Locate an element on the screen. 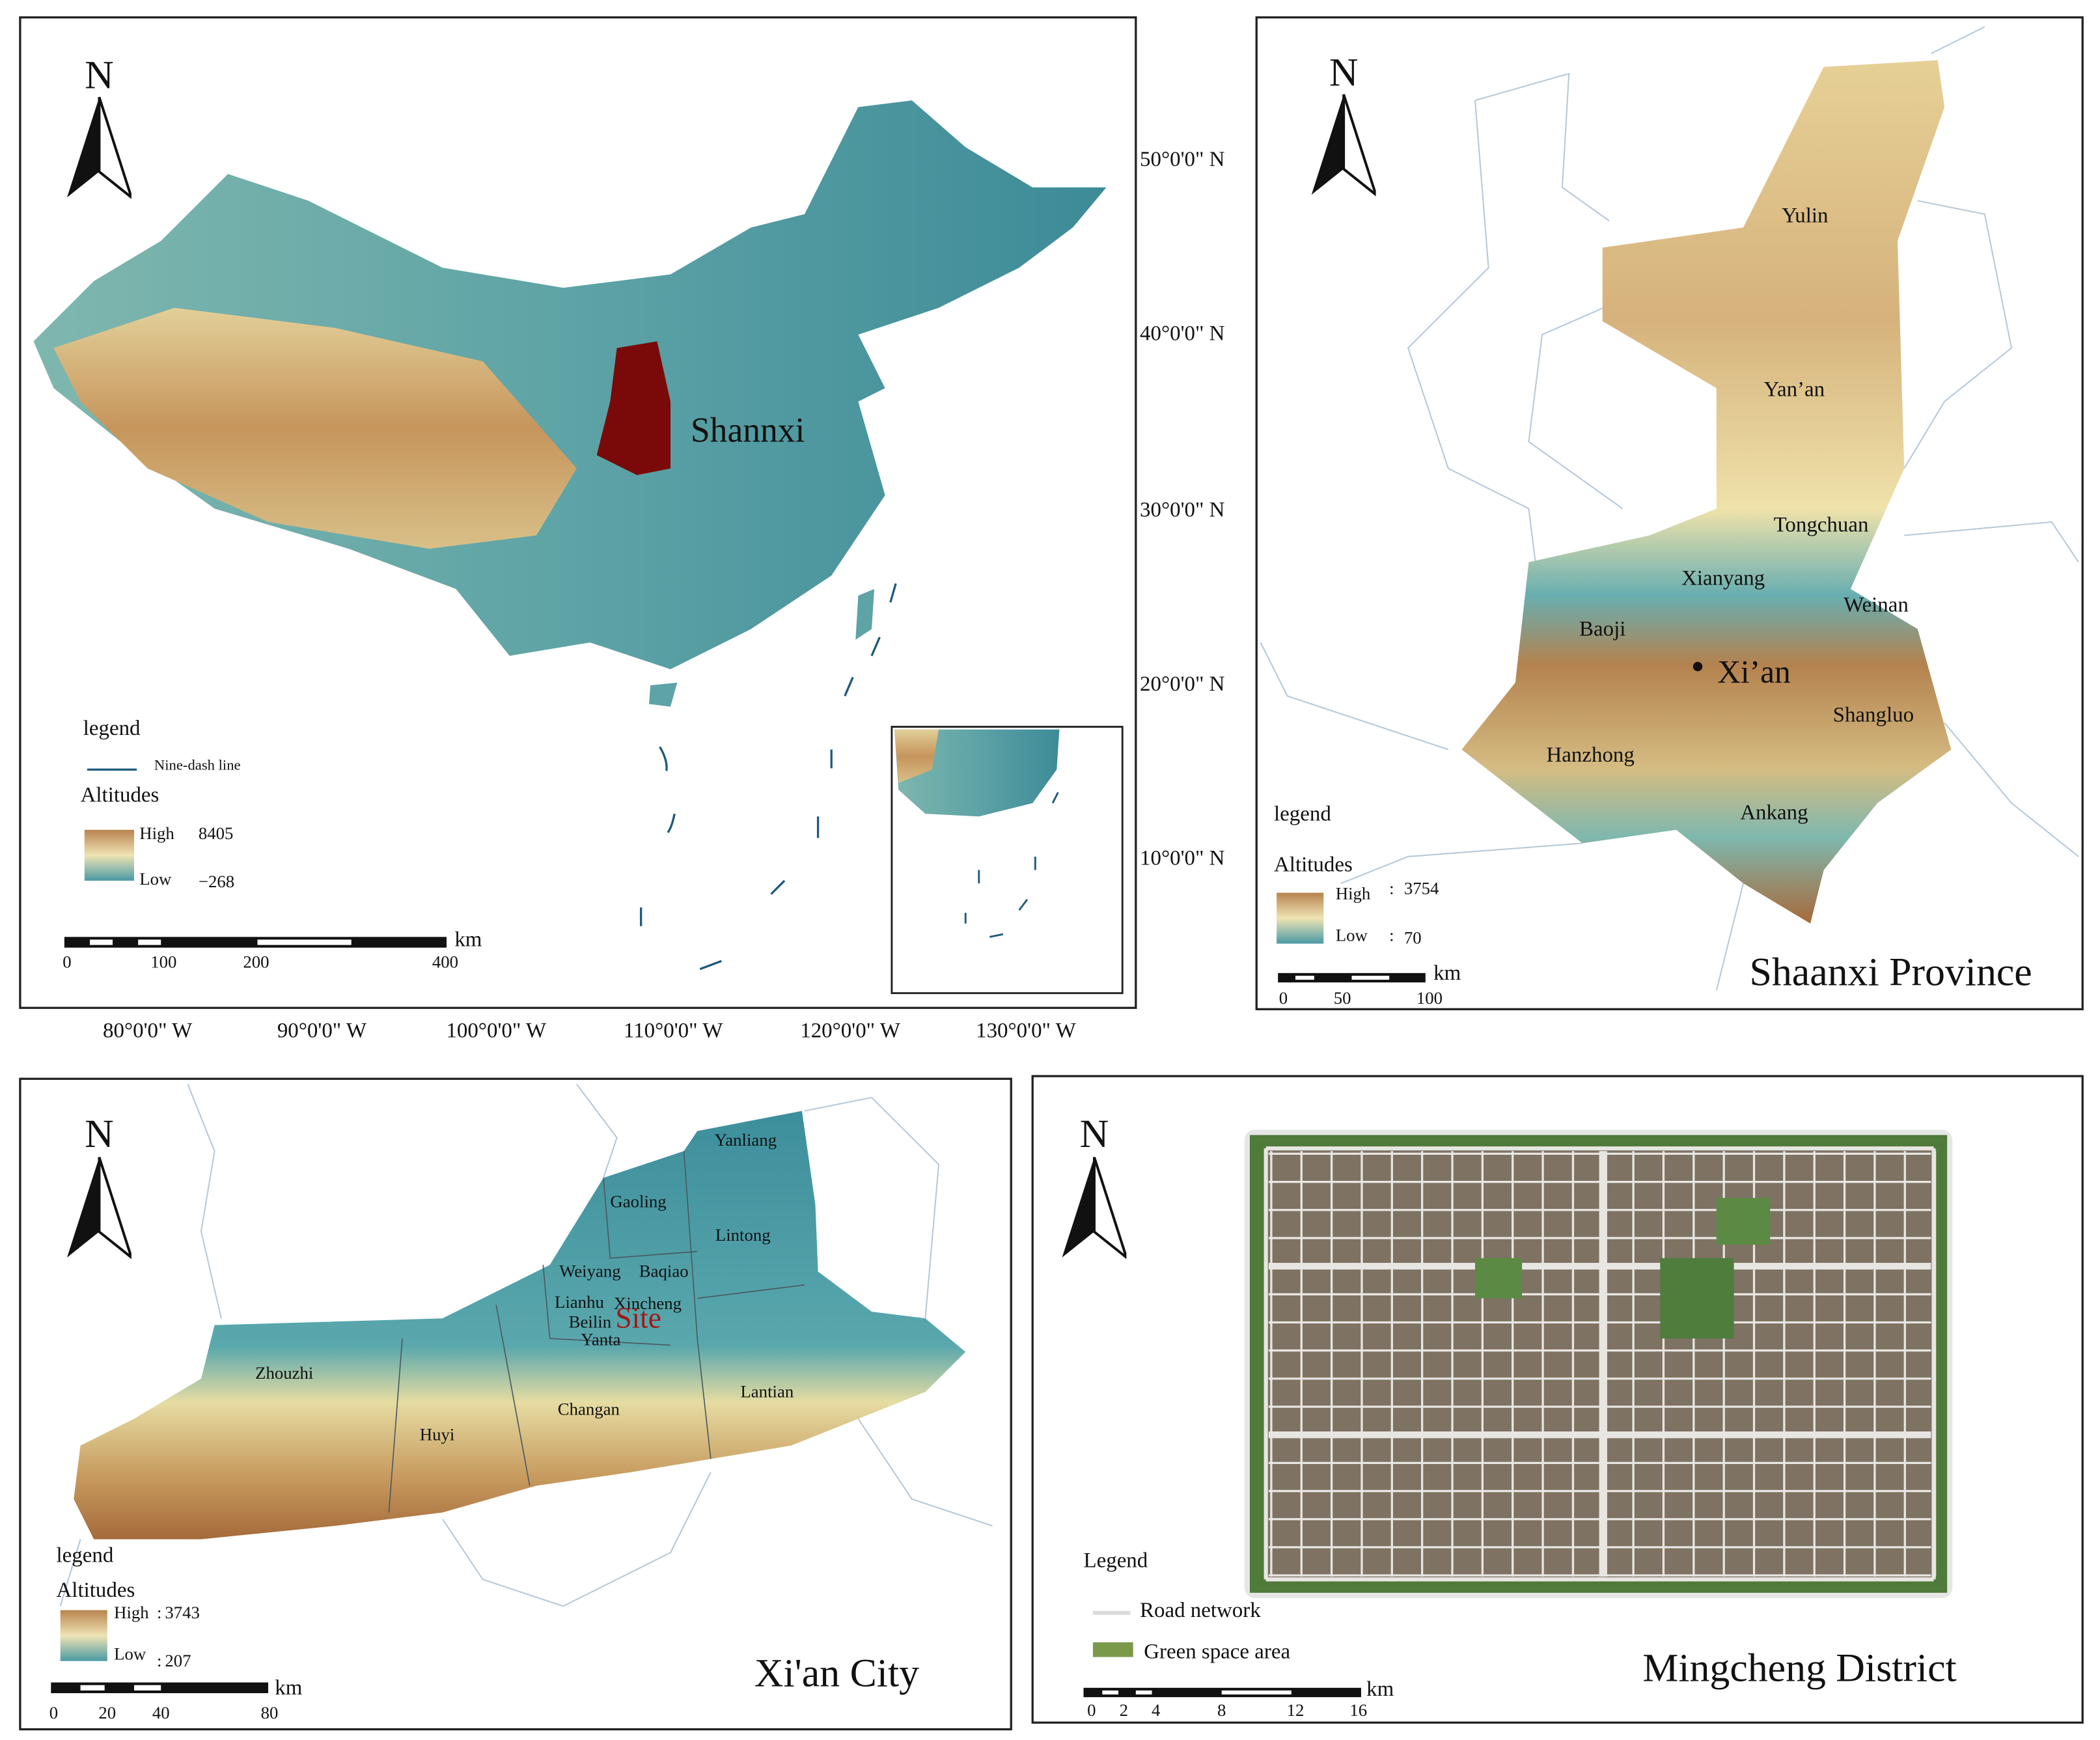  scale-tick: 12 is located at coordinates (1296, 1710).